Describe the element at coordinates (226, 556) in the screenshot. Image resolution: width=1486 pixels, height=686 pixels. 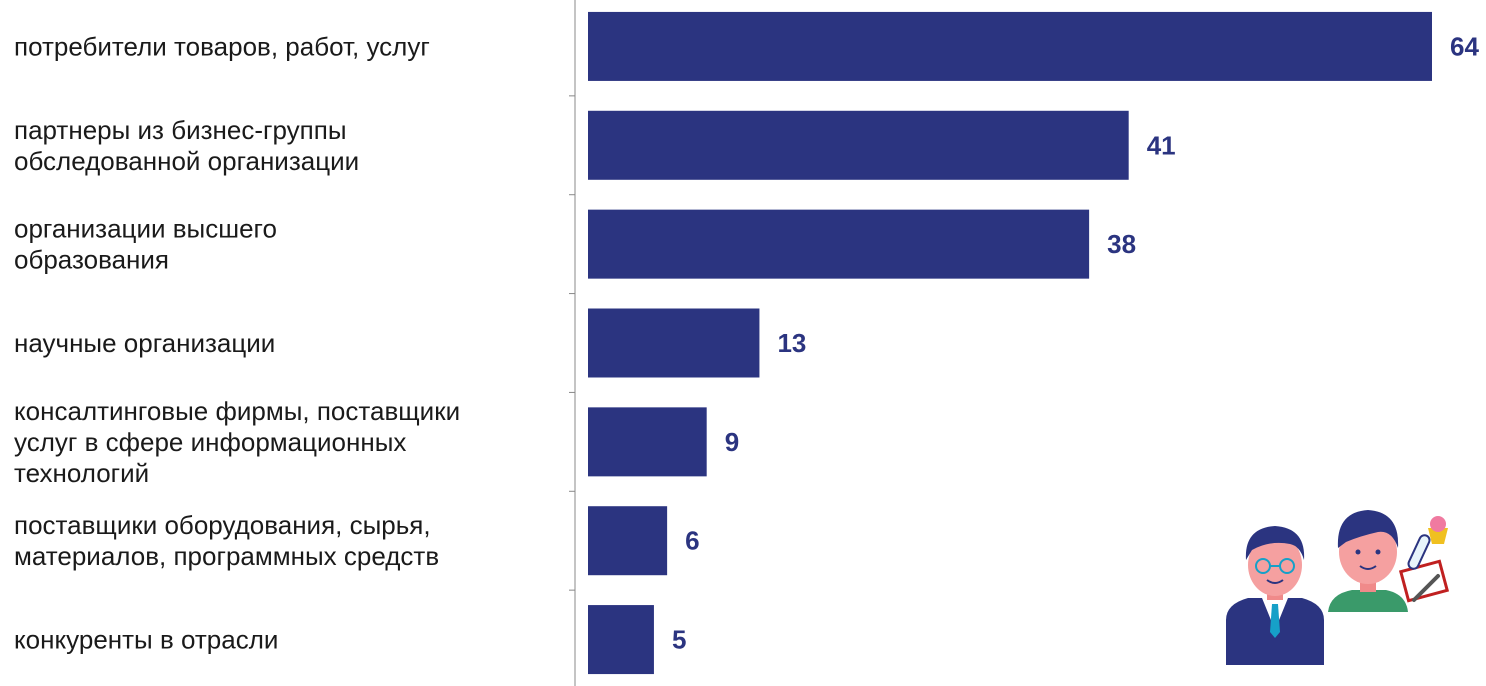
I see `category-label-line: материалов, программных средств` at that location.